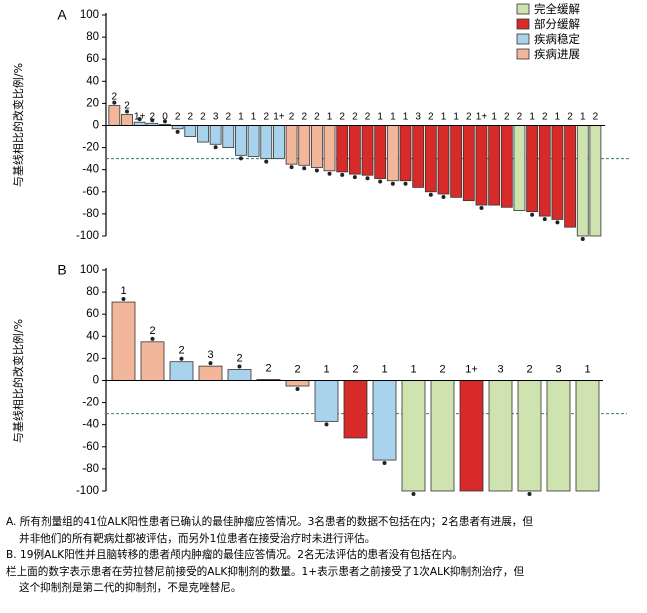  Describe the element at coordinates (130, 588) in the screenshot. I see `caption-line-c2: 这个抑制剂是第二代的抑制剂，不是克唑替尼。` at that location.